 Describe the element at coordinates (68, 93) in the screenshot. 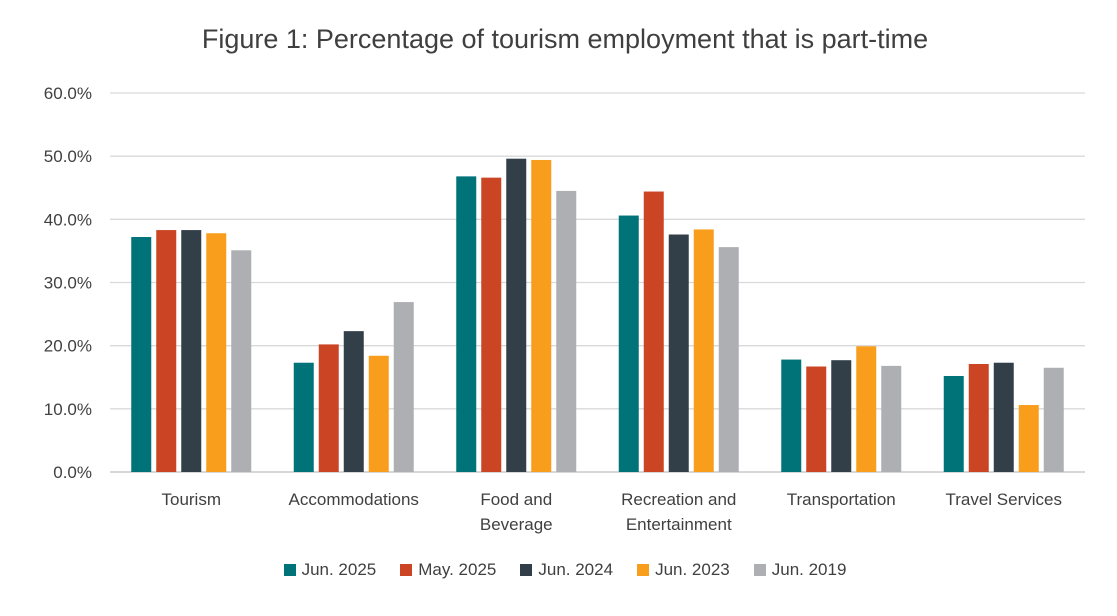

I see `y-tick-label: 60.0%` at that location.